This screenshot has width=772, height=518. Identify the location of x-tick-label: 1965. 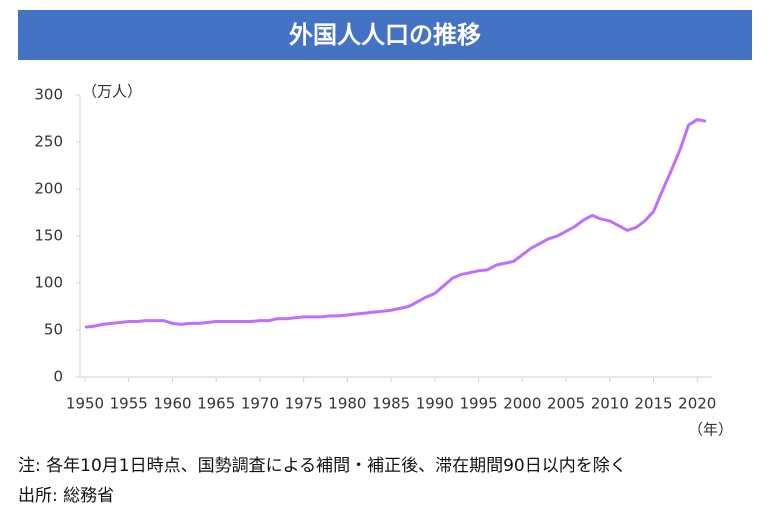
(216, 404).